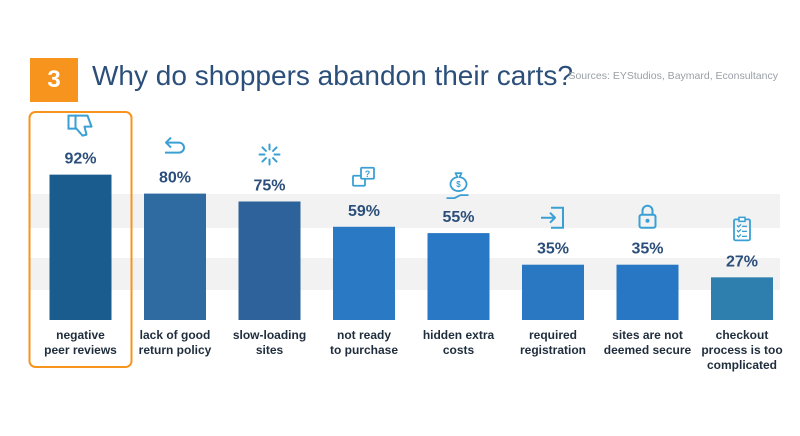  I want to click on money-bag-hand-icon: $, so click(457, 186).